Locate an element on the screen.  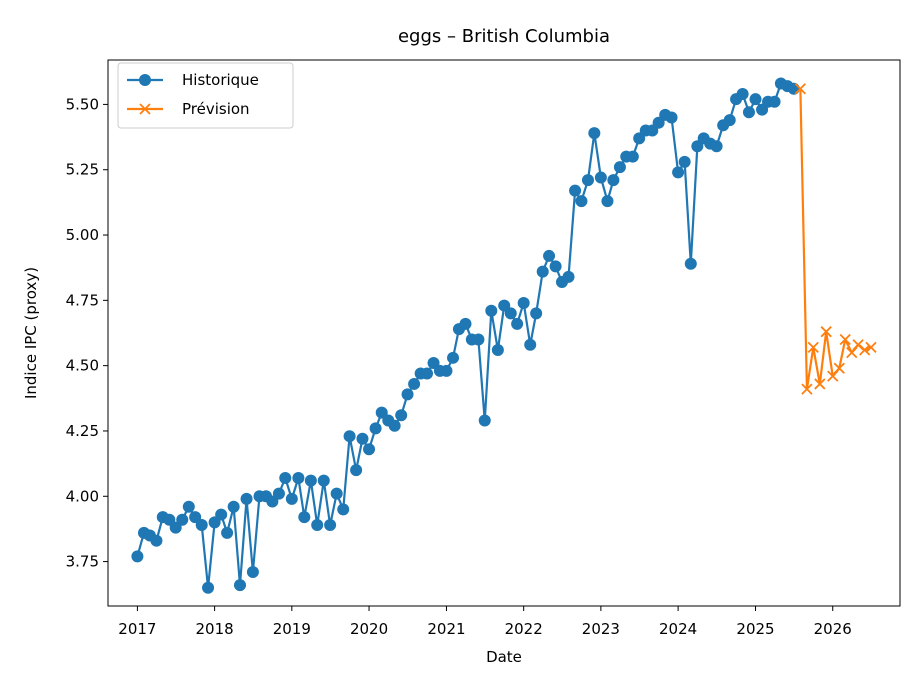
y-axis-label: Indice IPC (proxy) is located at coordinates (31, 333).